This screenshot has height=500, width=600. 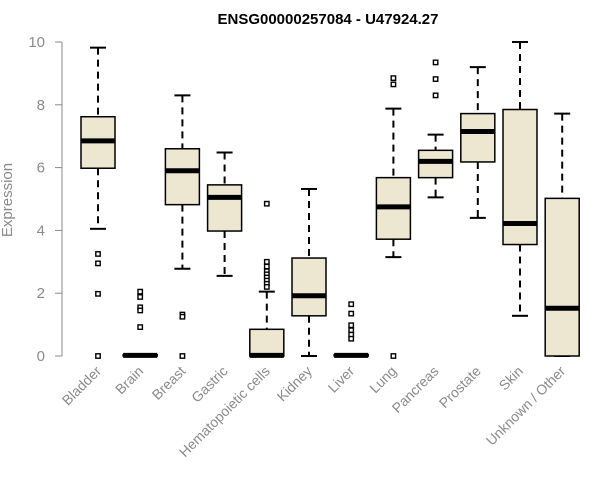 I want to click on y-tick-label: 2, so click(x=41, y=293).